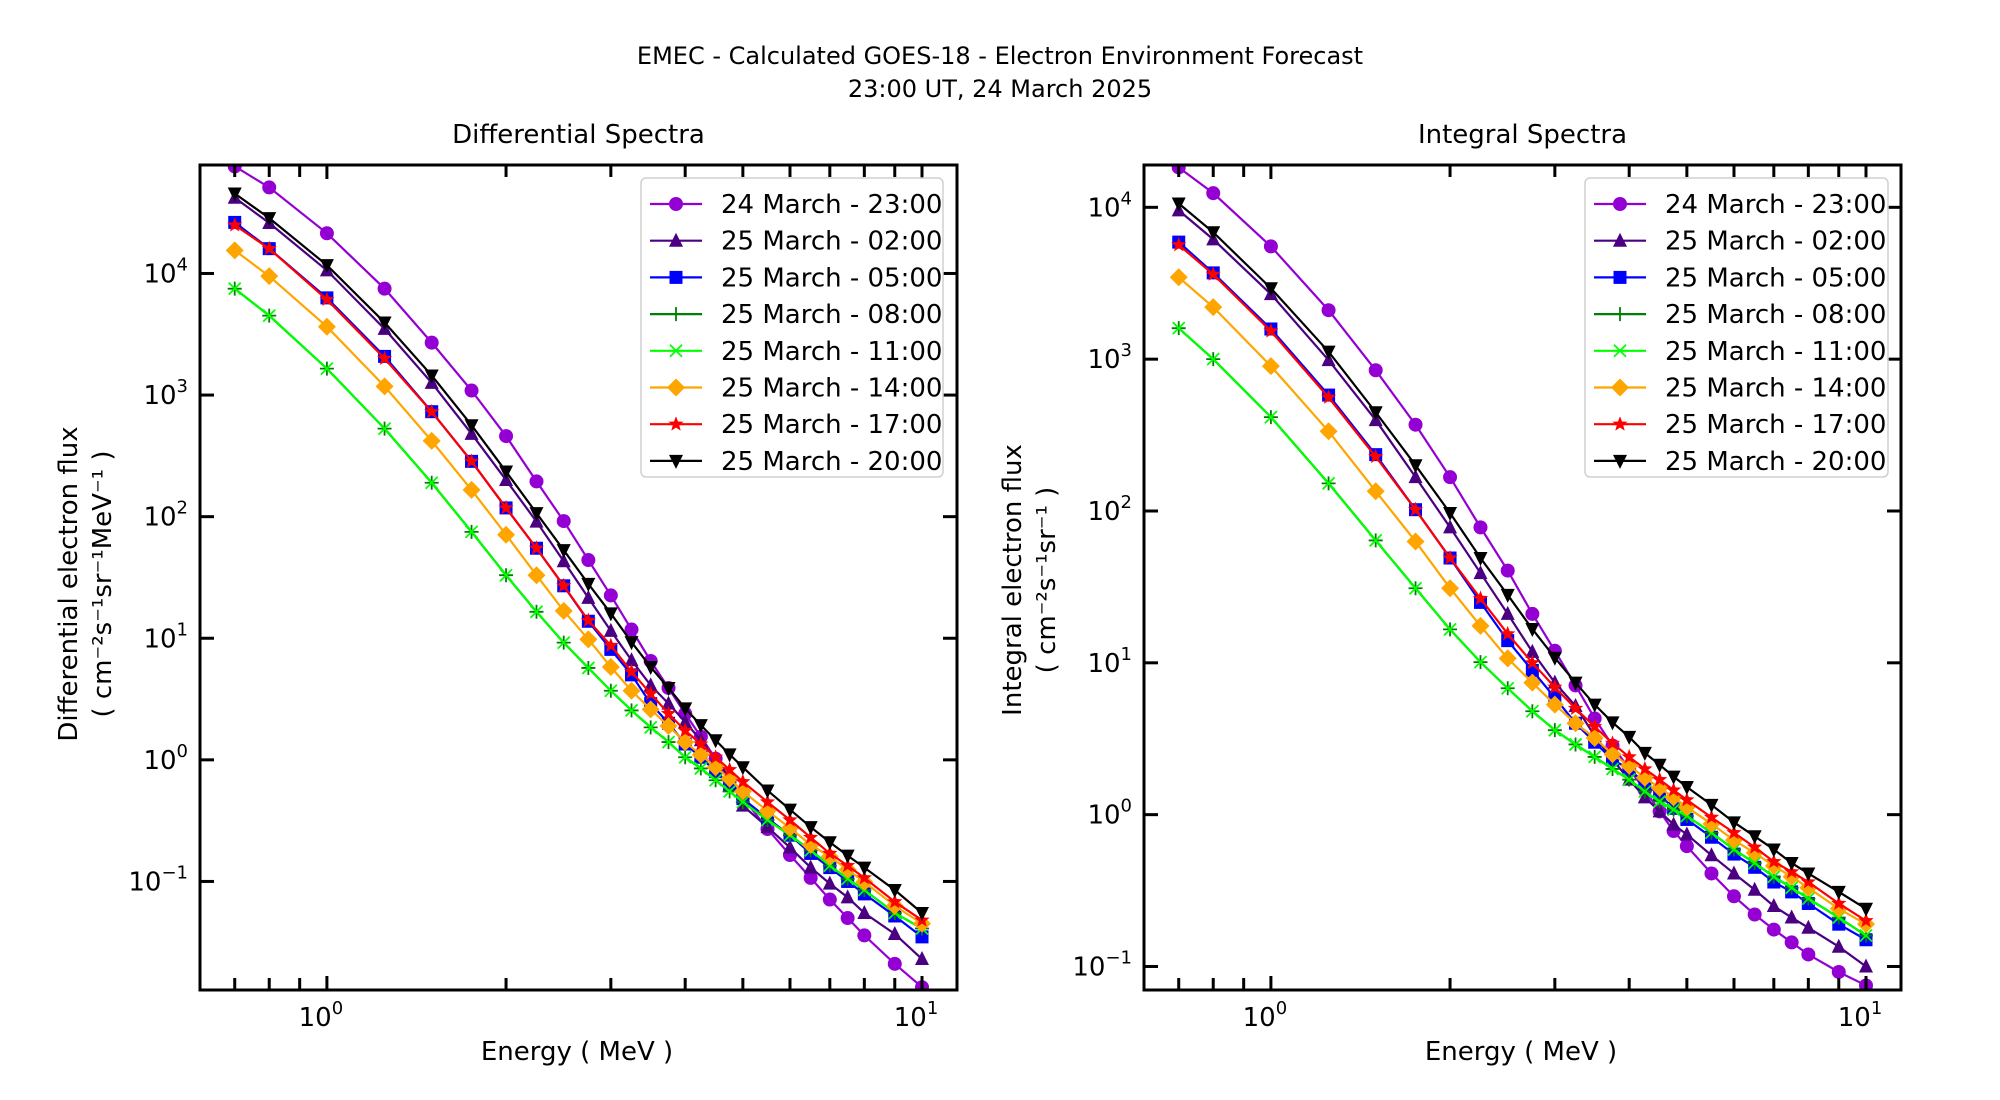 The width and height of the screenshot is (2000, 1100). Describe the element at coordinates (1620, 387) in the screenshot. I see `legend-marker-diamond` at that location.